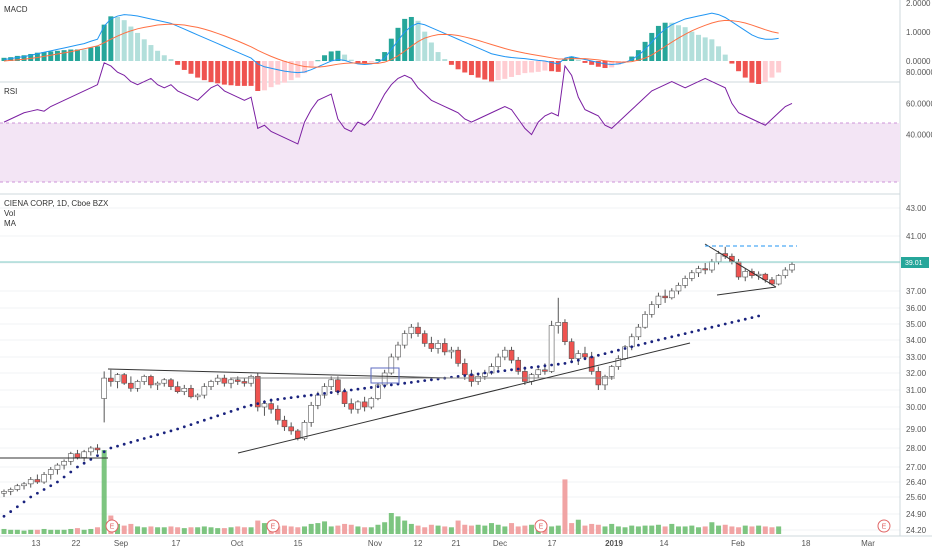  Describe the element at coordinates (418, 543) in the screenshot. I see `time-tick-label: 12` at that location.